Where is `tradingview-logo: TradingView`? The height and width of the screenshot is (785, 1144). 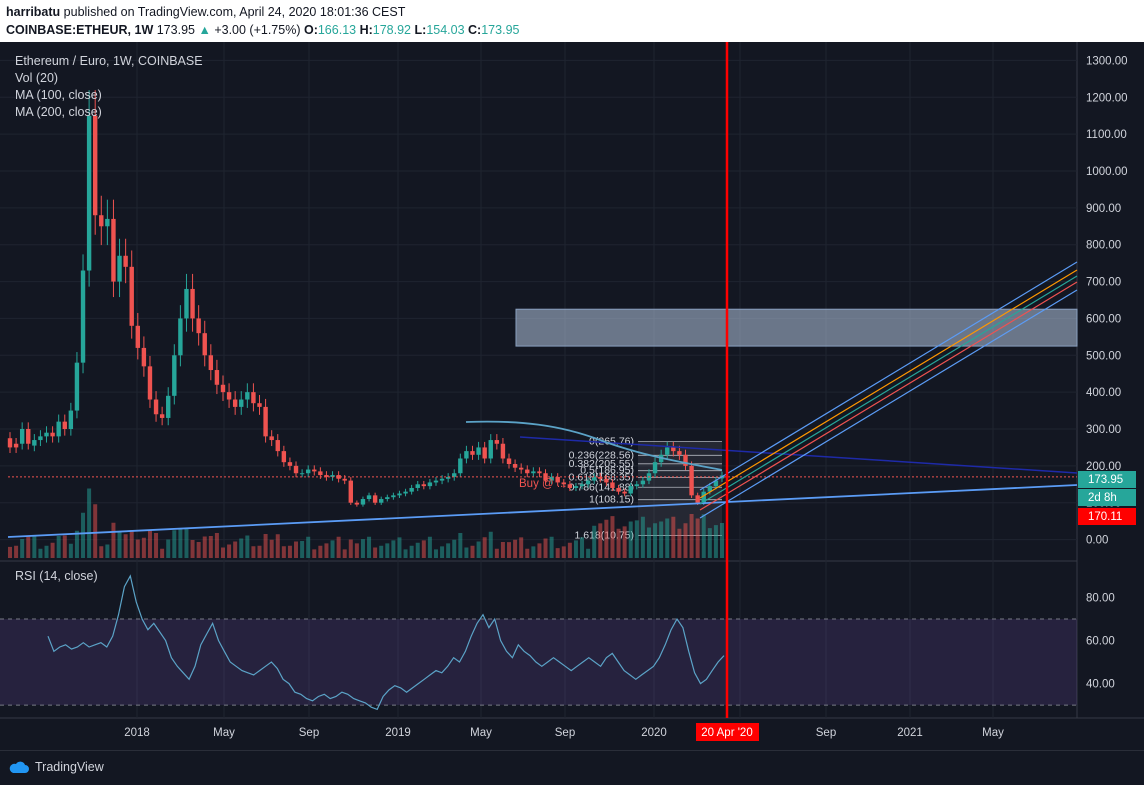 tradingview-logo: TradingView is located at coordinates (56, 767).